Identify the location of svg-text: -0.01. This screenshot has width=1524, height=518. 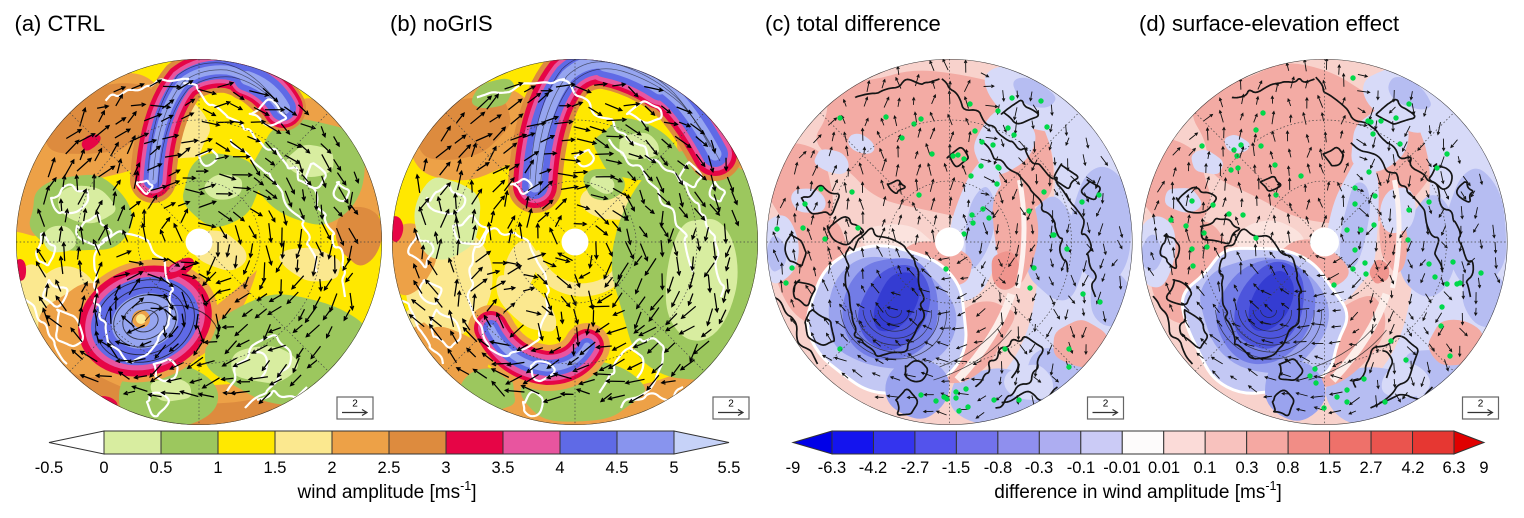
(1122, 468).